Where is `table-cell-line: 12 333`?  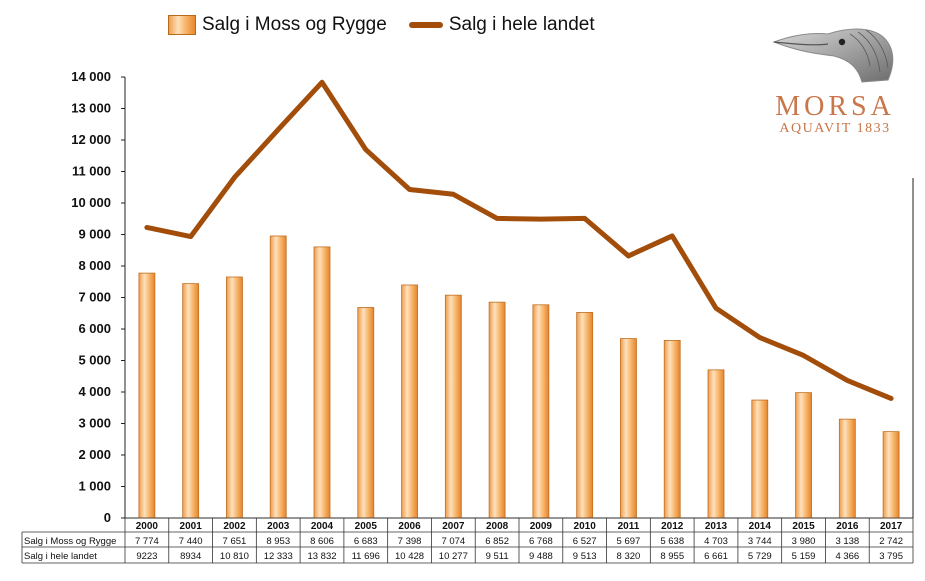 table-cell-line: 12 333 is located at coordinates (278, 556).